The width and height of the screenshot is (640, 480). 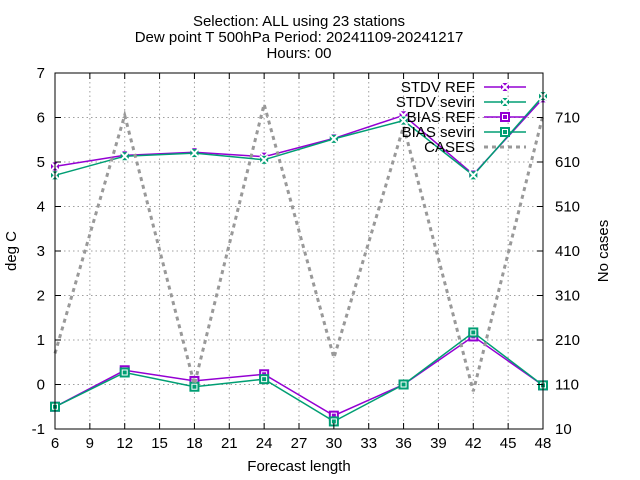 I want to click on y2-tick-label: 210, so click(x=567, y=340).